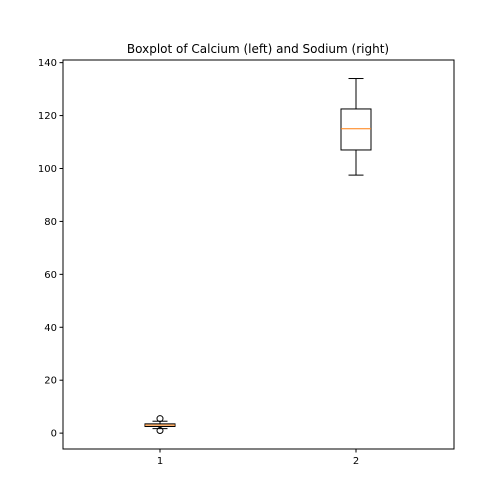  What do you see at coordinates (47, 116) in the screenshot?
I see `y-tick-label: 120` at bounding box center [47, 116].